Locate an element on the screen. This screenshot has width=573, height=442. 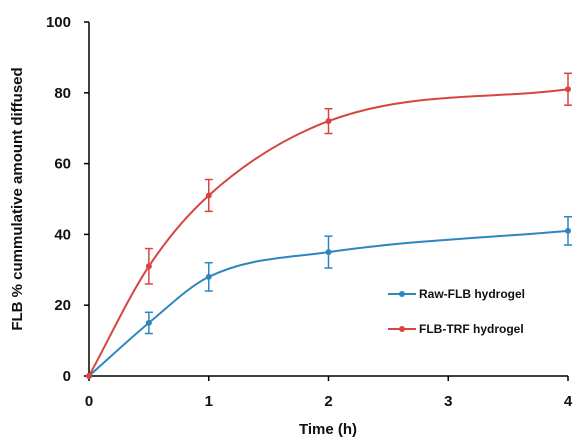
y-tick-label: 0 is located at coordinates (67, 376).